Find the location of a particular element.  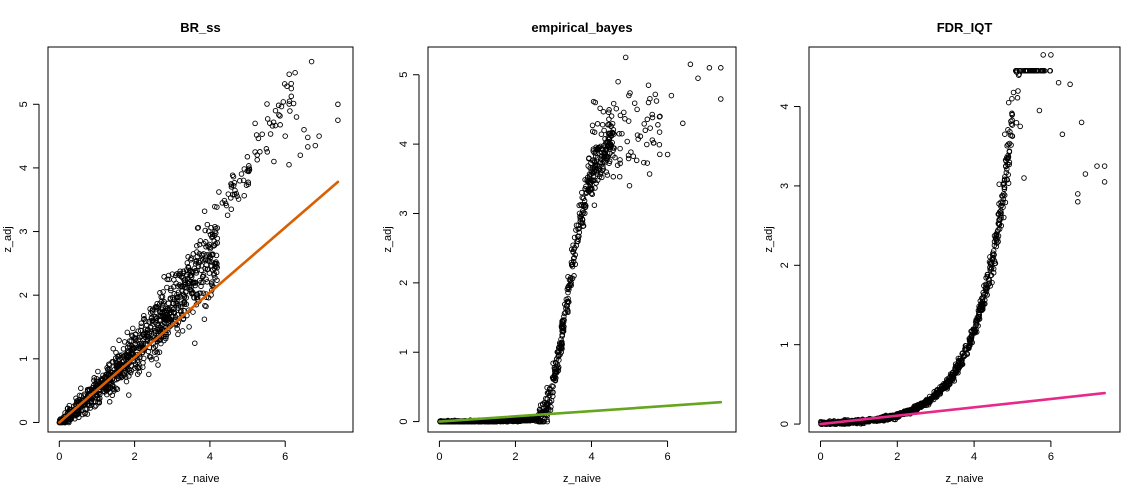

chart-title: BR_ss is located at coordinates (200, 27).